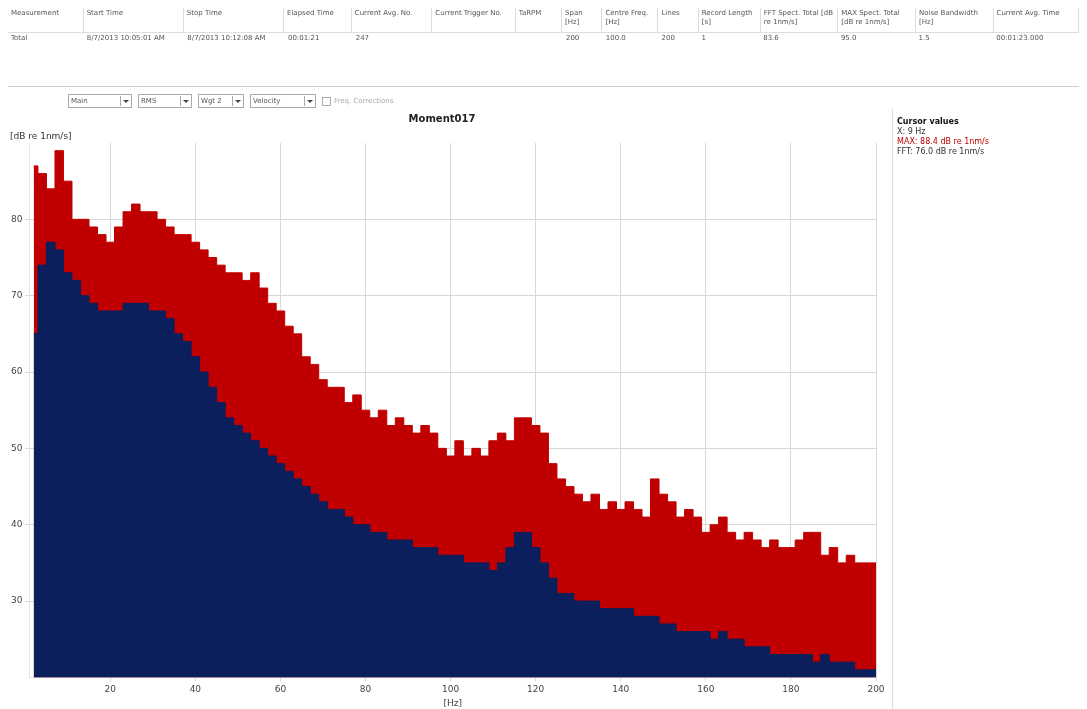  What do you see at coordinates (17, 600) in the screenshot?
I see `y-tick-label: 30` at bounding box center [17, 600].